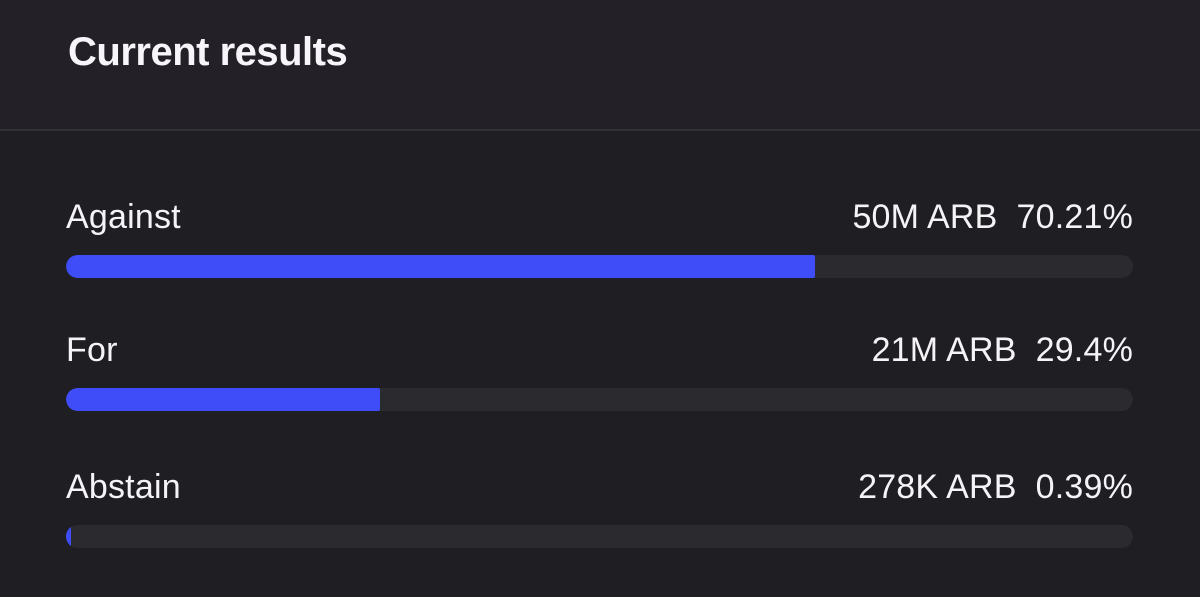 This screenshot has width=1200, height=597. What do you see at coordinates (208, 52) in the screenshot?
I see `page-title: Current results` at bounding box center [208, 52].